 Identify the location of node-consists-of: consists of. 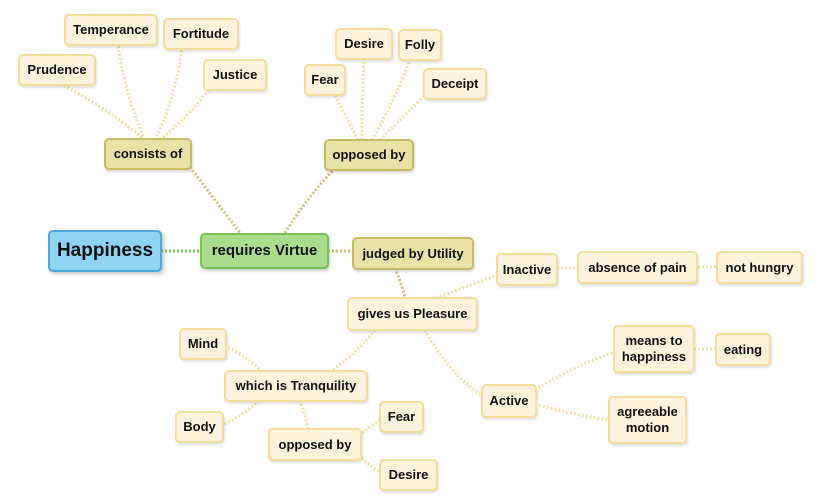
(148, 154).